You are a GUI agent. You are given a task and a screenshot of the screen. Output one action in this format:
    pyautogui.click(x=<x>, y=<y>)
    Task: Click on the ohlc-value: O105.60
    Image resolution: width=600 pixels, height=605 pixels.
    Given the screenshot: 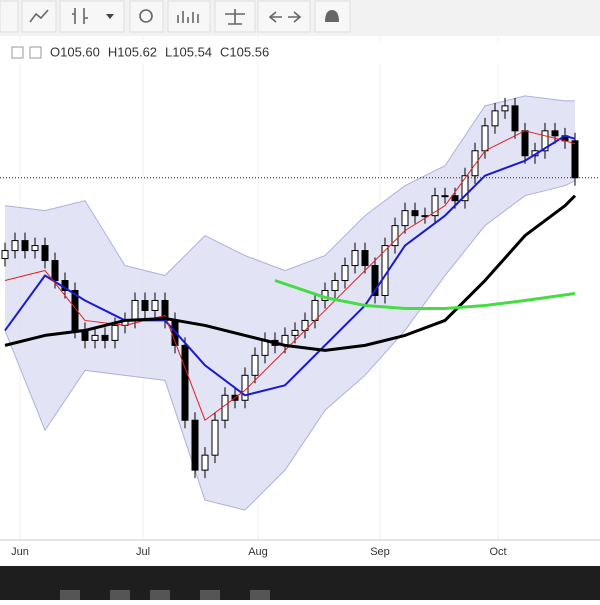 What is the action you would take?
    pyautogui.click(x=75, y=51)
    